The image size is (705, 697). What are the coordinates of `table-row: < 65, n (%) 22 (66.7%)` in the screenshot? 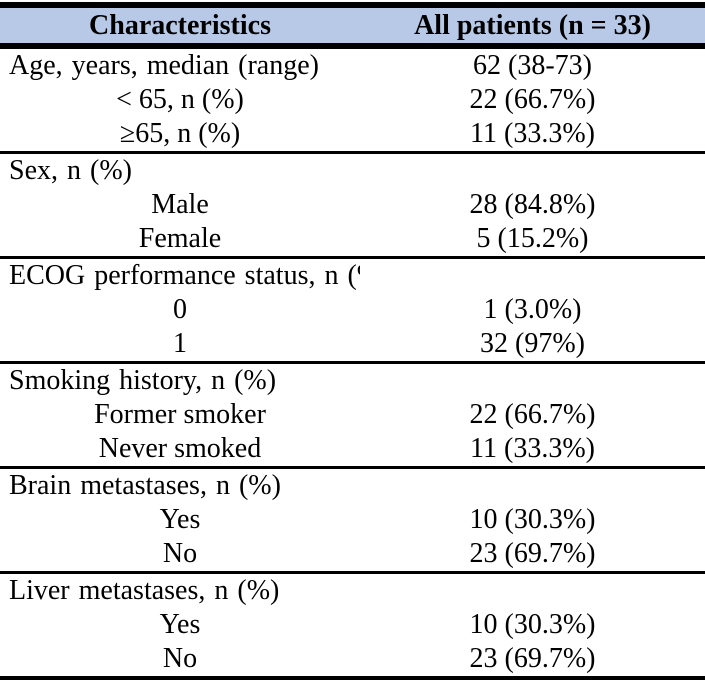 It's located at (352, 100).